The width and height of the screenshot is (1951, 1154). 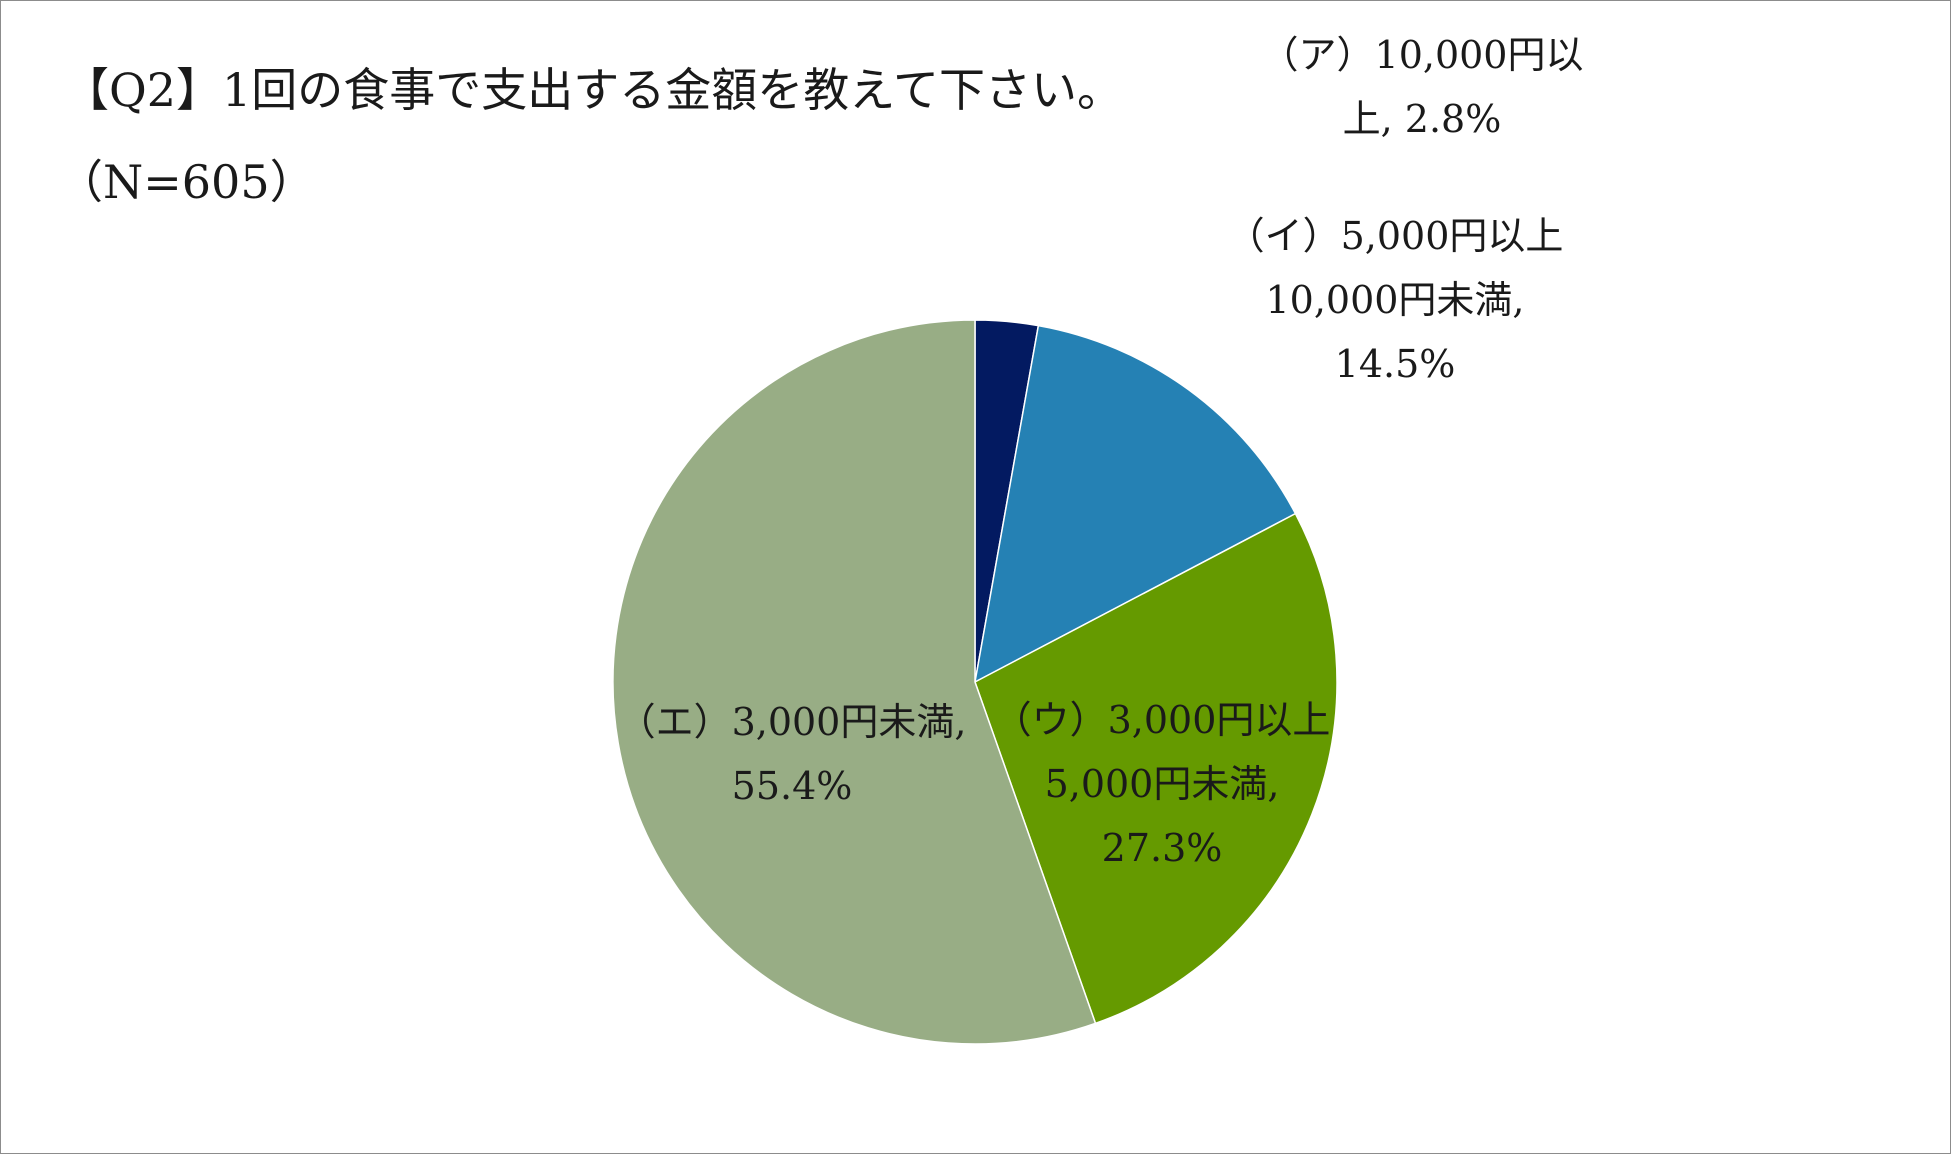 I want to click on data-label-3-line-3: 27.3%, so click(x=1162, y=848).